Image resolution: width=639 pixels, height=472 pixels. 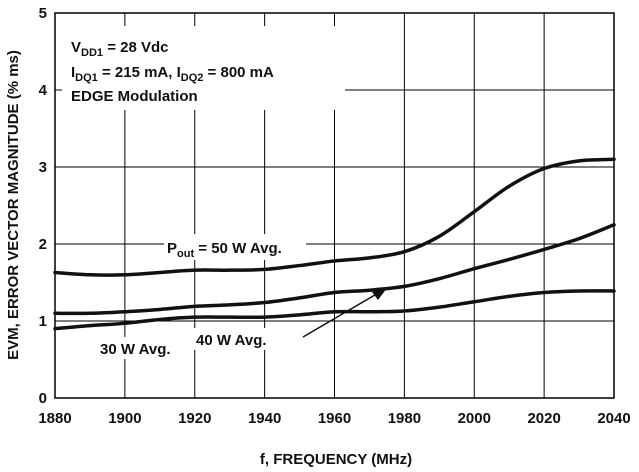 What do you see at coordinates (224, 250) in the screenshot?
I see `label-50w: Pout = 50 W Avg.` at bounding box center [224, 250].